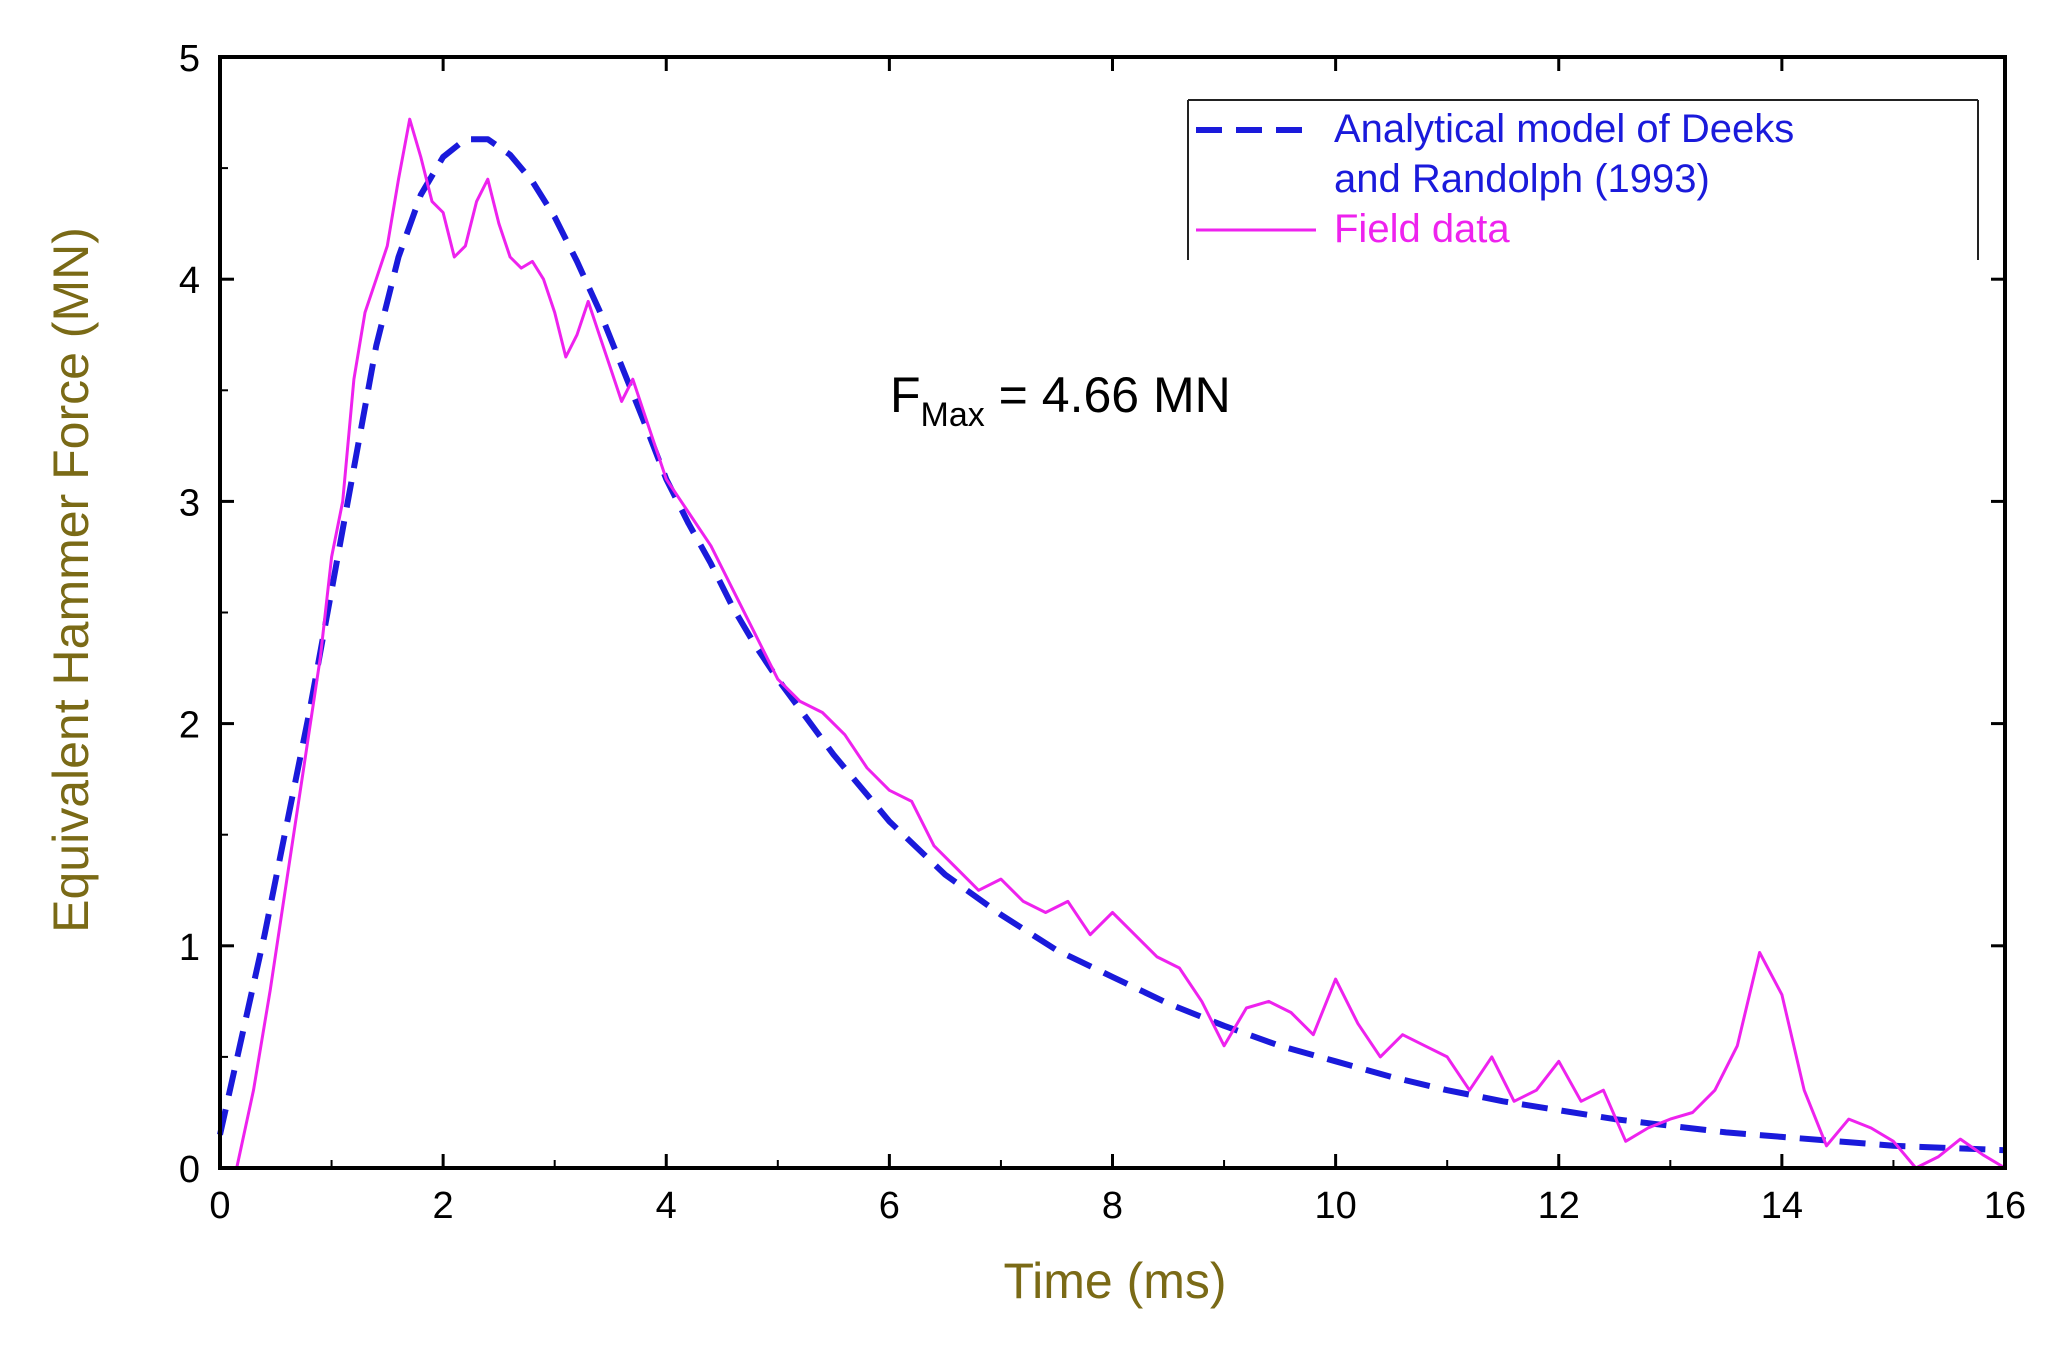 The image size is (2067, 1345). What do you see at coordinates (1782, 1206) in the screenshot?
I see `x-tick-label: 14` at bounding box center [1782, 1206].